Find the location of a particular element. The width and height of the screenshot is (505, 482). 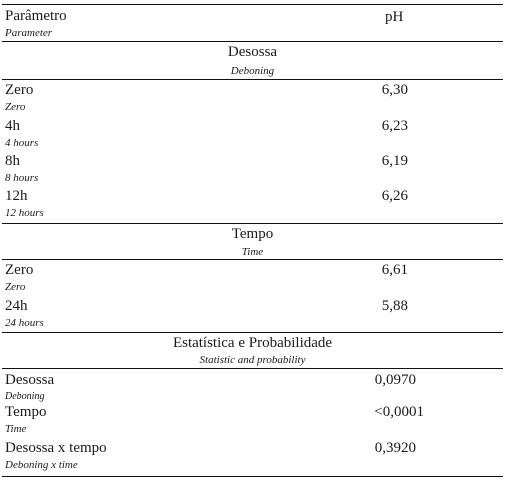

row-sub: 4 hours is located at coordinates (22, 143).